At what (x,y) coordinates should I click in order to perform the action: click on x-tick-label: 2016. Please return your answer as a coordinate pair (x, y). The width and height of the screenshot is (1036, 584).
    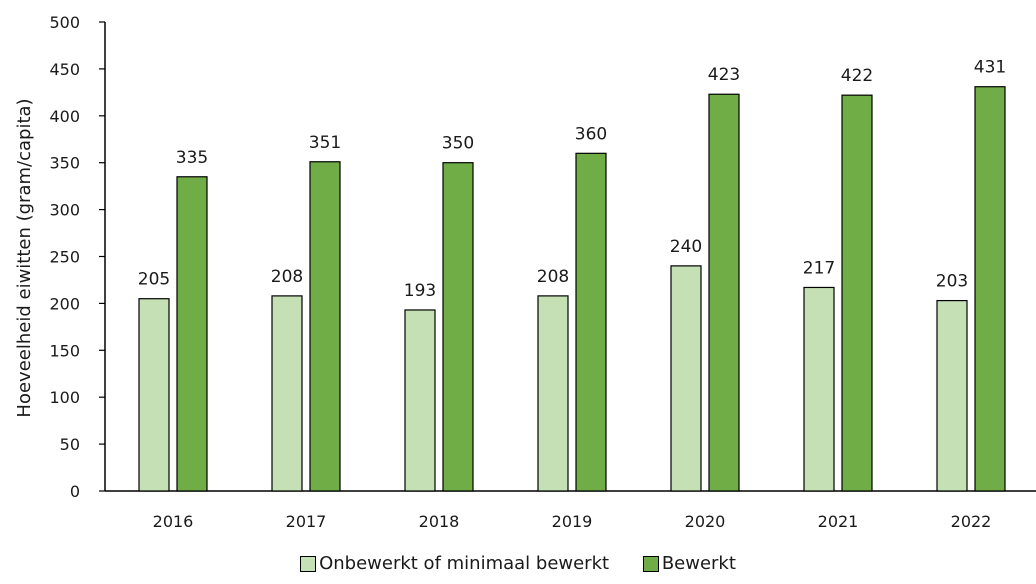
    Looking at the image, I should click on (173, 521).